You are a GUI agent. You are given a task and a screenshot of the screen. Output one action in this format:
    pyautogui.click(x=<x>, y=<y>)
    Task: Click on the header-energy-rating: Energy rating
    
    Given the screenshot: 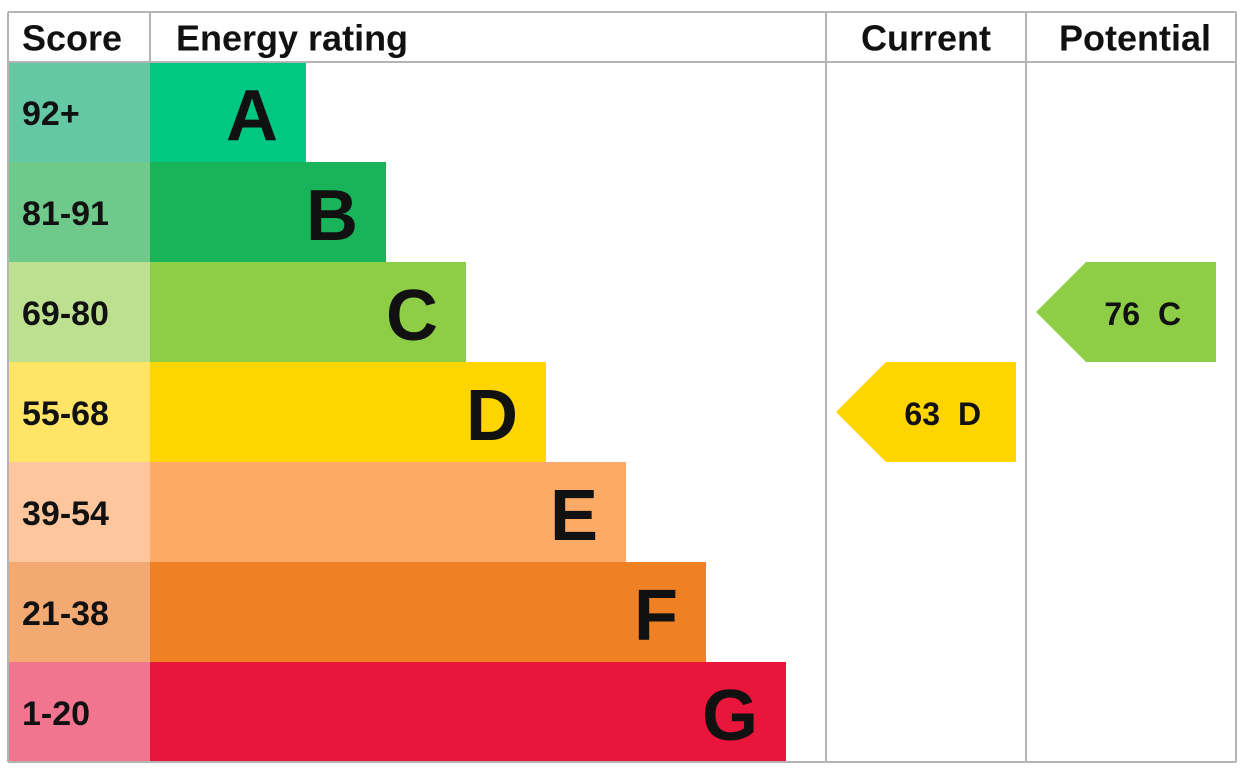 What is the action you would take?
    pyautogui.click(x=292, y=38)
    